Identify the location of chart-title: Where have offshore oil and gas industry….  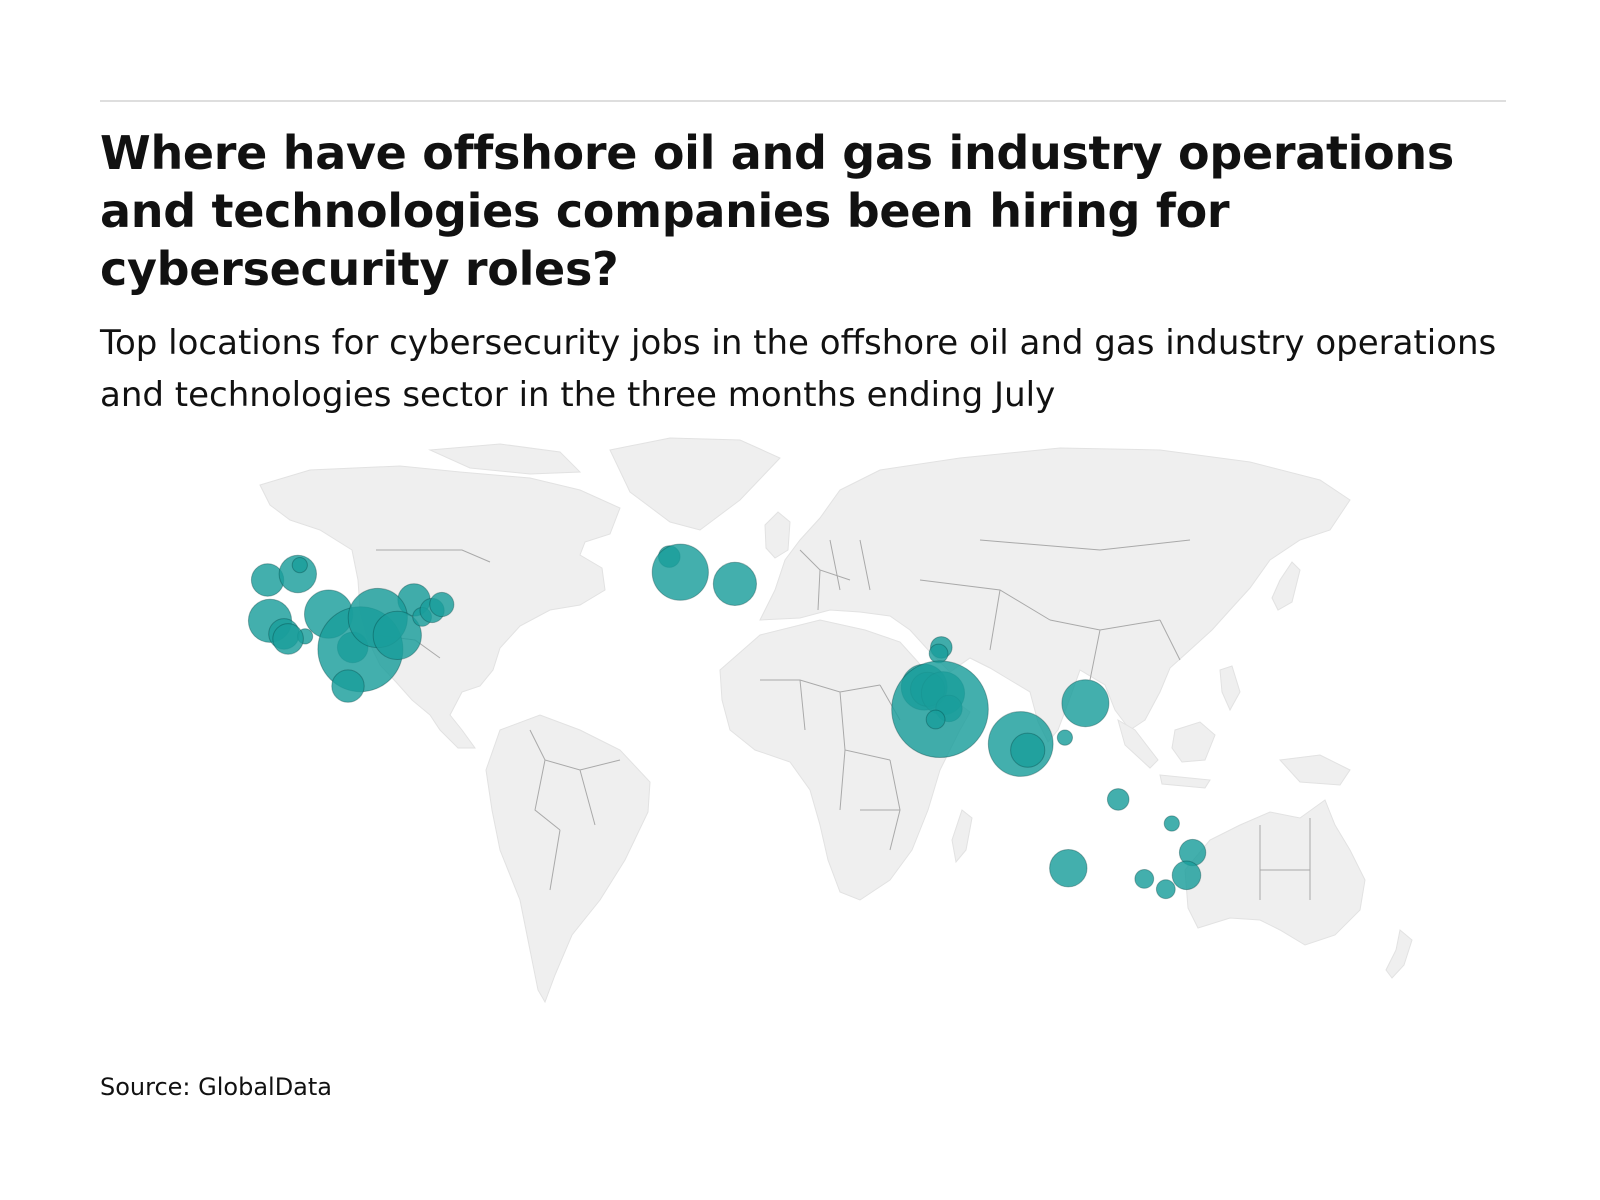
(777, 211).